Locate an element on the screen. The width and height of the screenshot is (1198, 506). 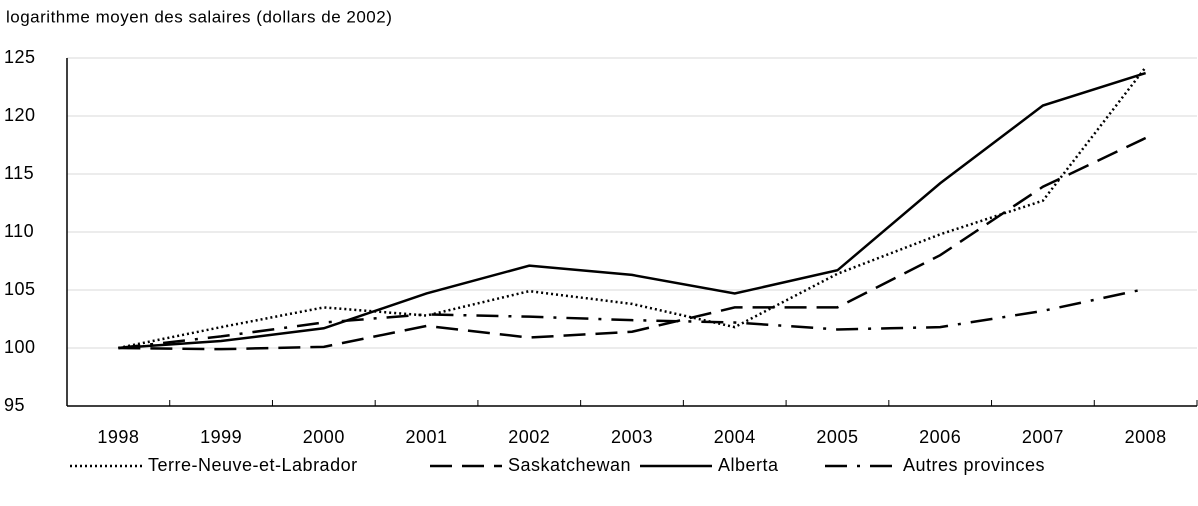
x-tick-label: 2003 is located at coordinates (632, 437).